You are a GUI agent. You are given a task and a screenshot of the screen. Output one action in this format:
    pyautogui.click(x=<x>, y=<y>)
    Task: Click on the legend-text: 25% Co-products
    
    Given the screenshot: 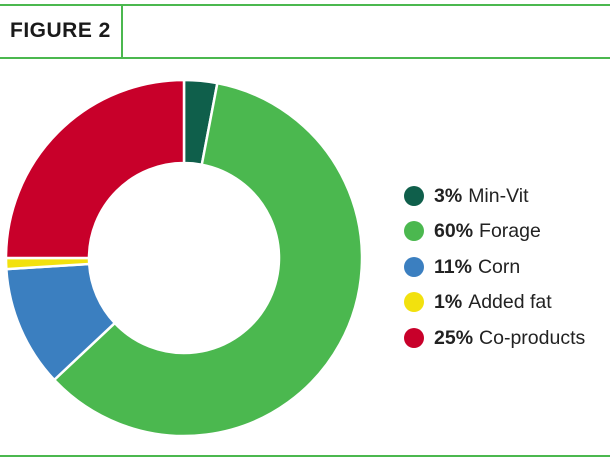 What is the action you would take?
    pyautogui.click(x=509, y=338)
    